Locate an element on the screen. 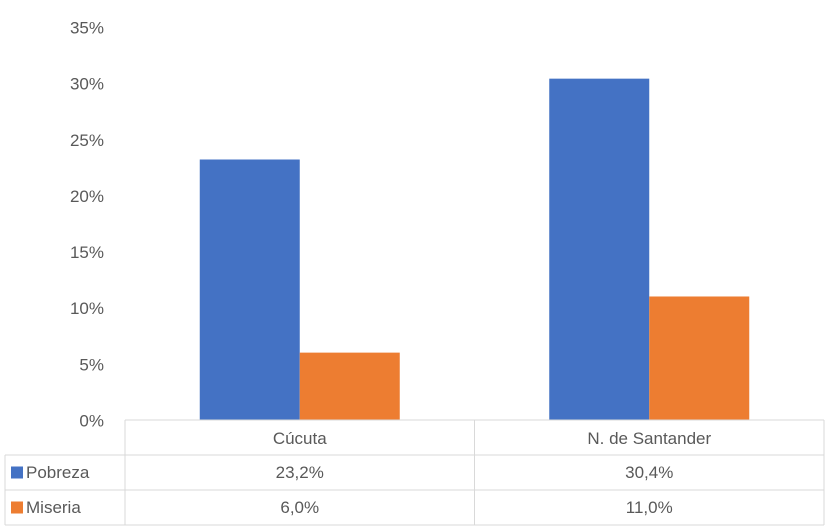 This screenshot has width=825, height=527. legend-label: Miseria is located at coordinates (53, 507).